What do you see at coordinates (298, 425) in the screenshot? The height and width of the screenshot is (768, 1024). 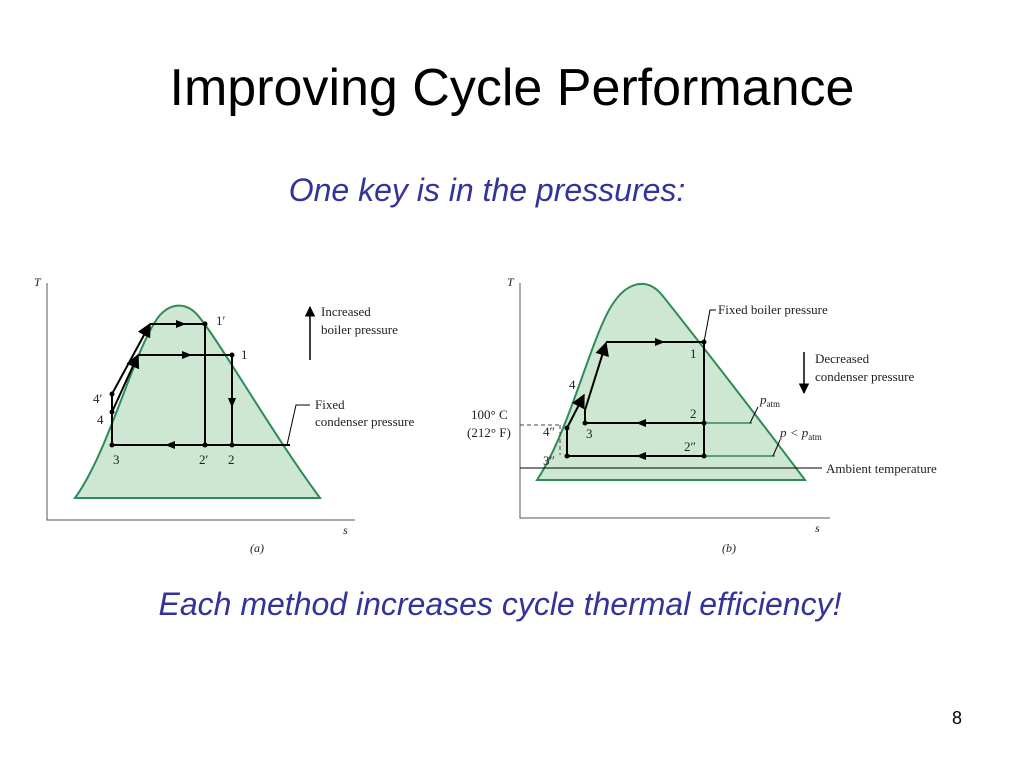 I see `leader-line-fixed-a` at bounding box center [298, 425].